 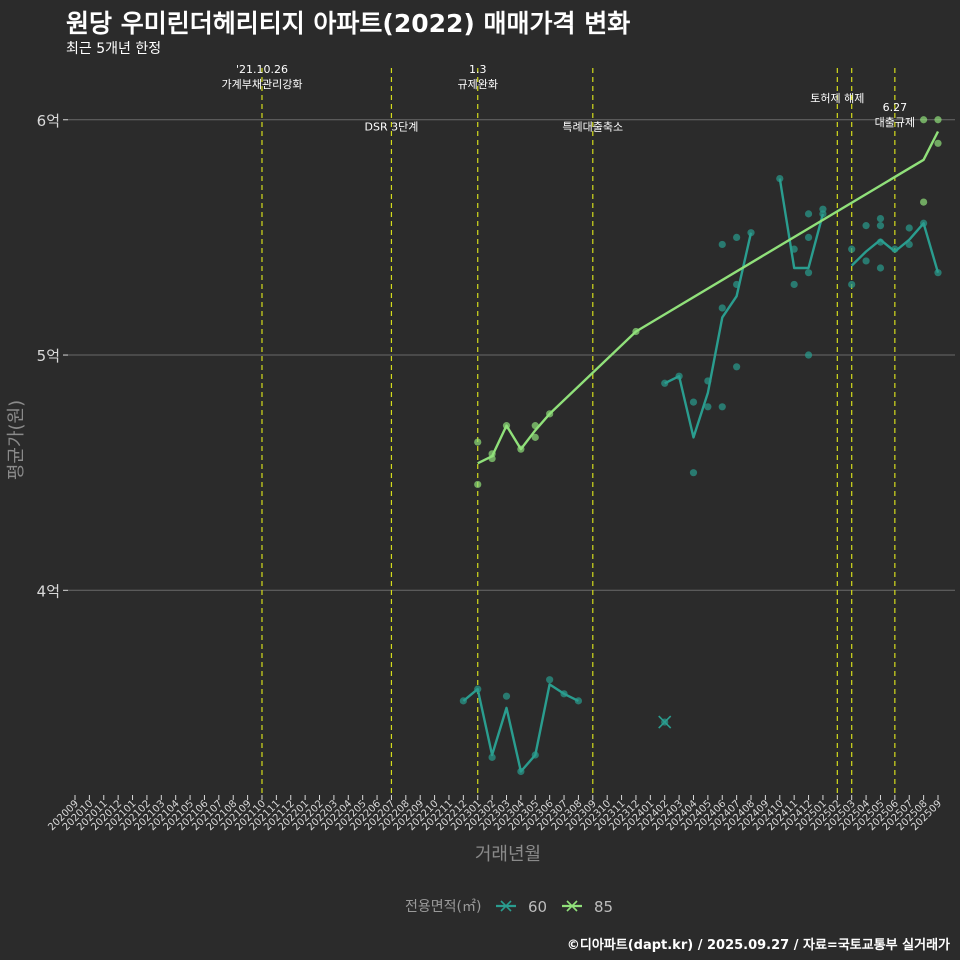 I want to click on legend: 전용면적(㎡) 60 85, so click(x=509, y=907).